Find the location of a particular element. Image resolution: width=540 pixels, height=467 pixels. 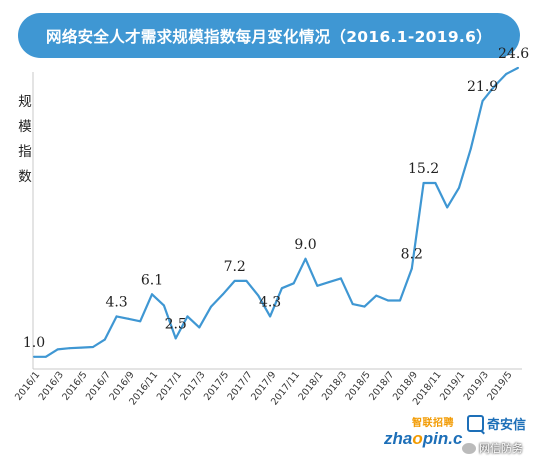

y-axis-label-char: 数 is located at coordinates (25, 177).